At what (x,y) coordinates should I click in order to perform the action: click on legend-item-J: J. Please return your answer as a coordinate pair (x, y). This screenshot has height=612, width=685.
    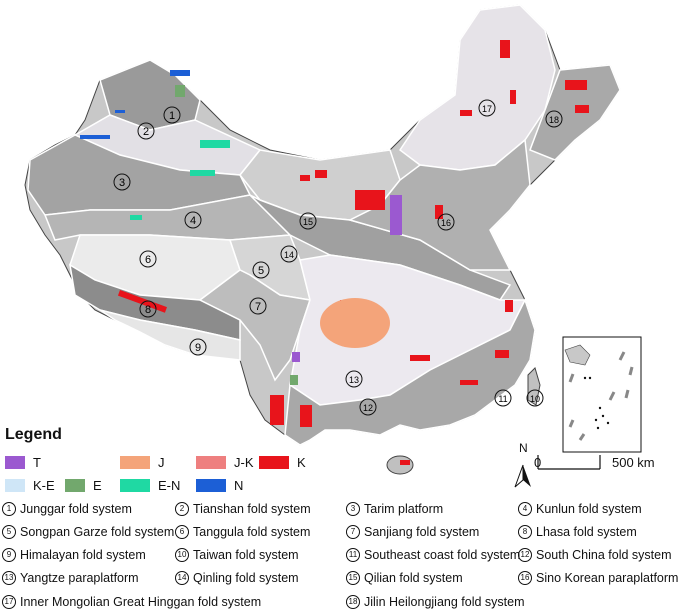
    Looking at the image, I should click on (142, 462).